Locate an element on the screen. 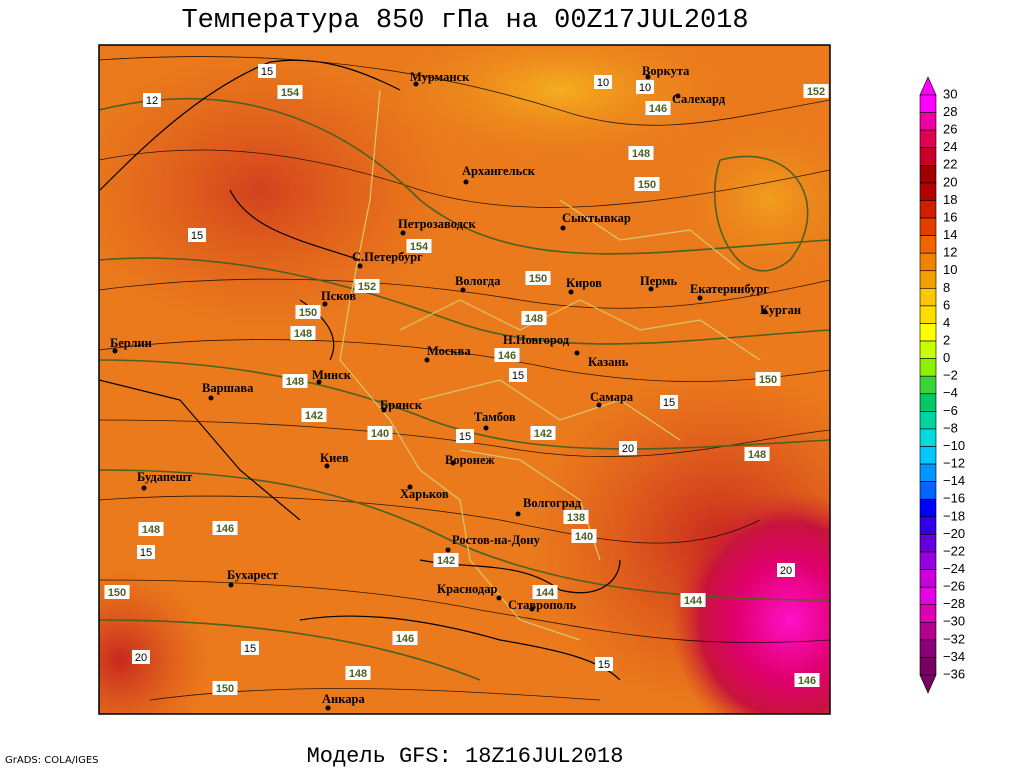 The width and height of the screenshot is (1024, 773). contour-label: 12 is located at coordinates (152, 101).